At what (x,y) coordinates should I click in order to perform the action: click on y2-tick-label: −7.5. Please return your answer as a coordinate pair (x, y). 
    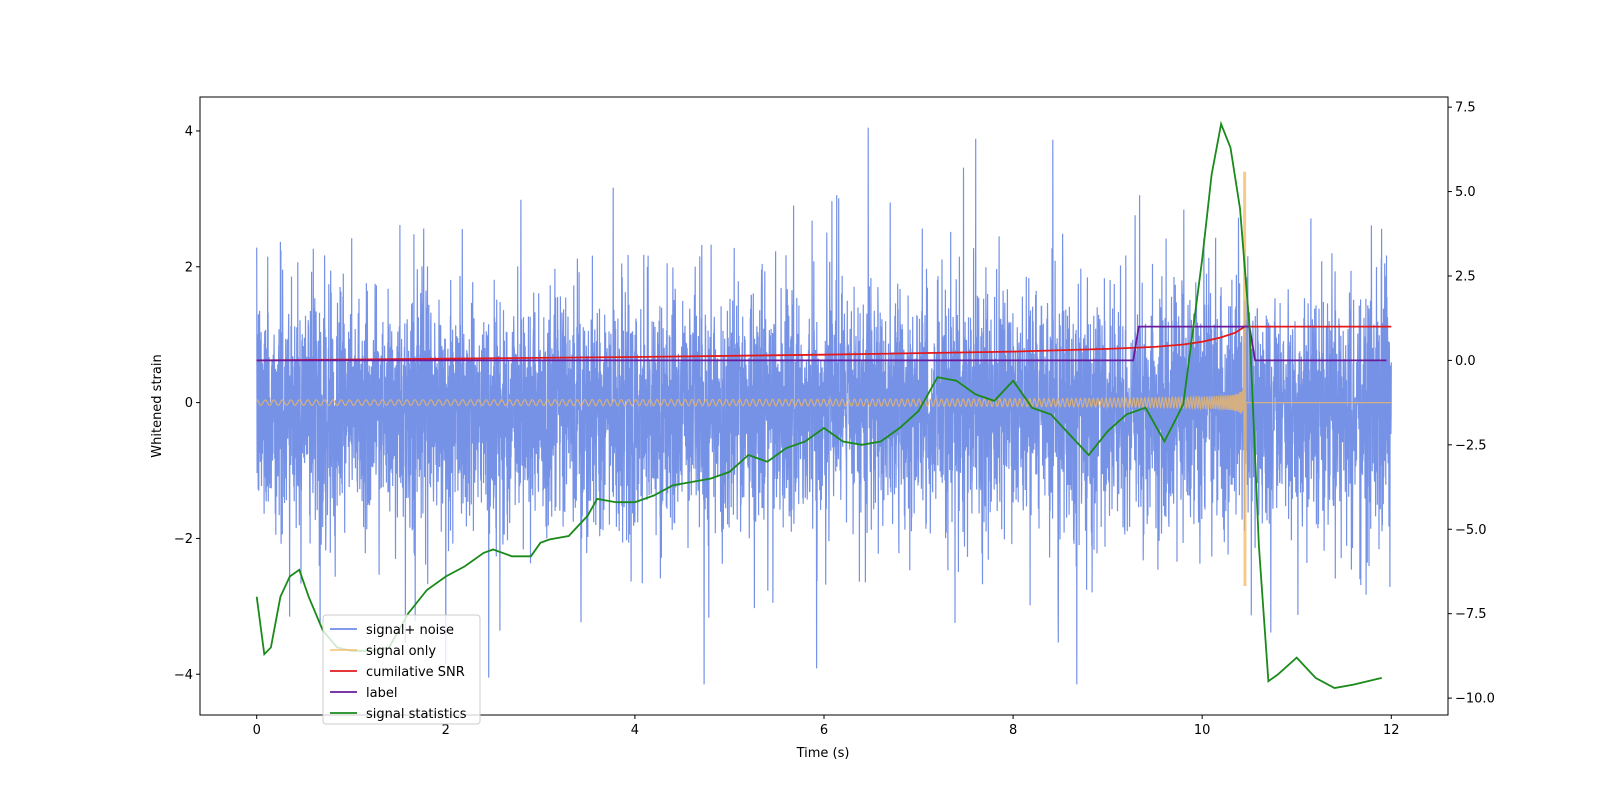
    Looking at the image, I should click on (1471, 614).